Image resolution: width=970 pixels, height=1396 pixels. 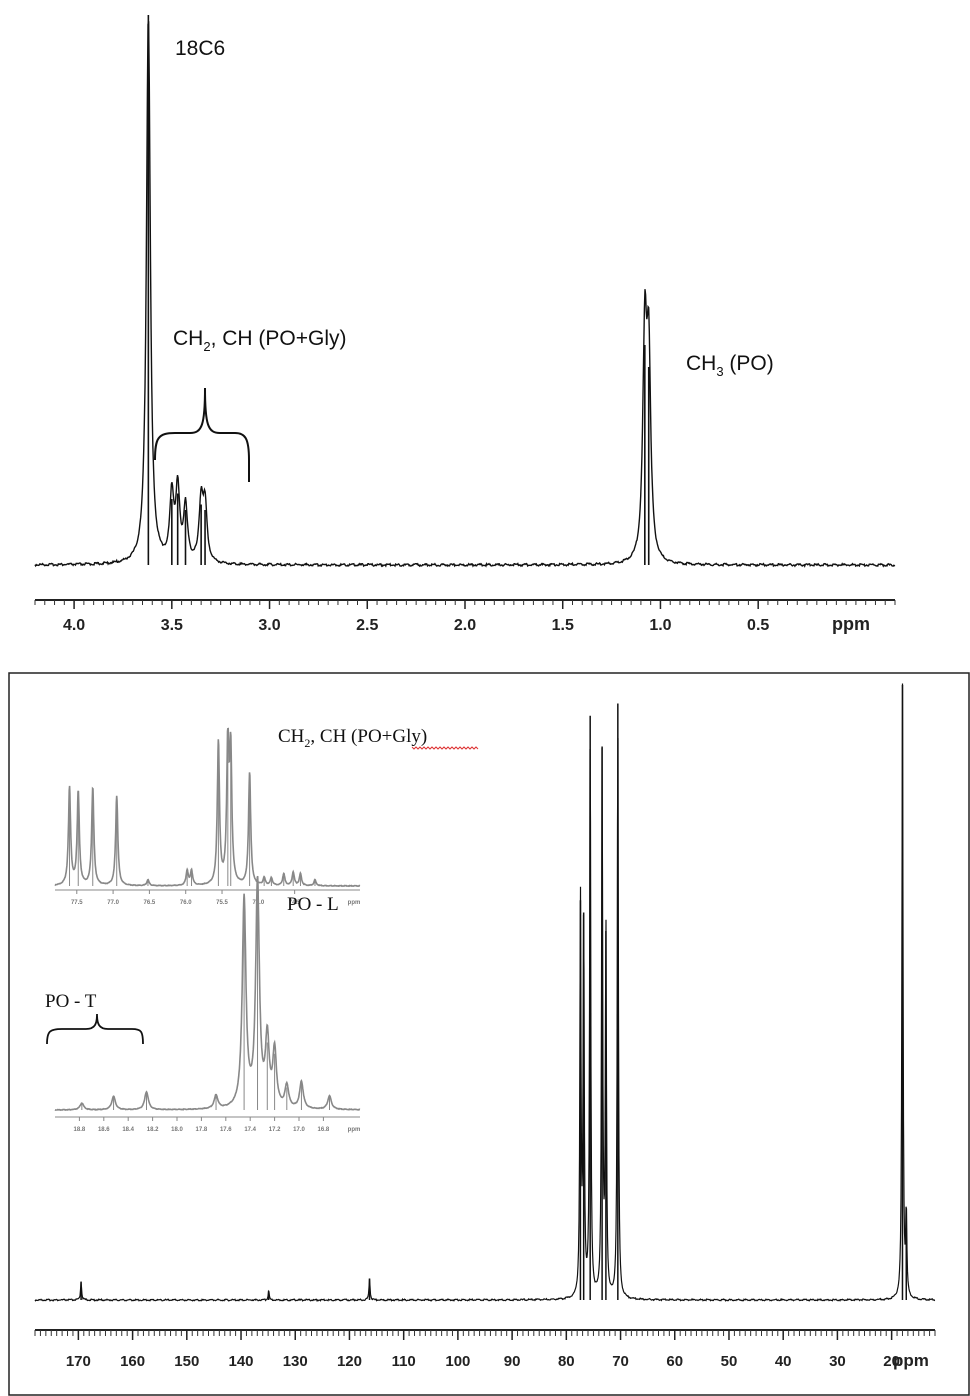 What do you see at coordinates (354, 903) in the screenshot?
I see `inset1-unit-label: ppm` at bounding box center [354, 903].